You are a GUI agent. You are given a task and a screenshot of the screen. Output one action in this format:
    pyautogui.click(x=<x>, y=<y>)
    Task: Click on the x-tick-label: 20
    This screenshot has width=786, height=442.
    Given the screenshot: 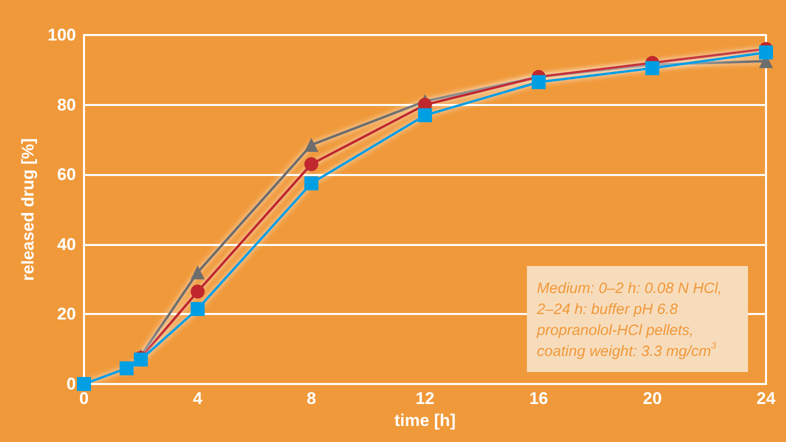 What is the action you would take?
    pyautogui.click(x=652, y=398)
    